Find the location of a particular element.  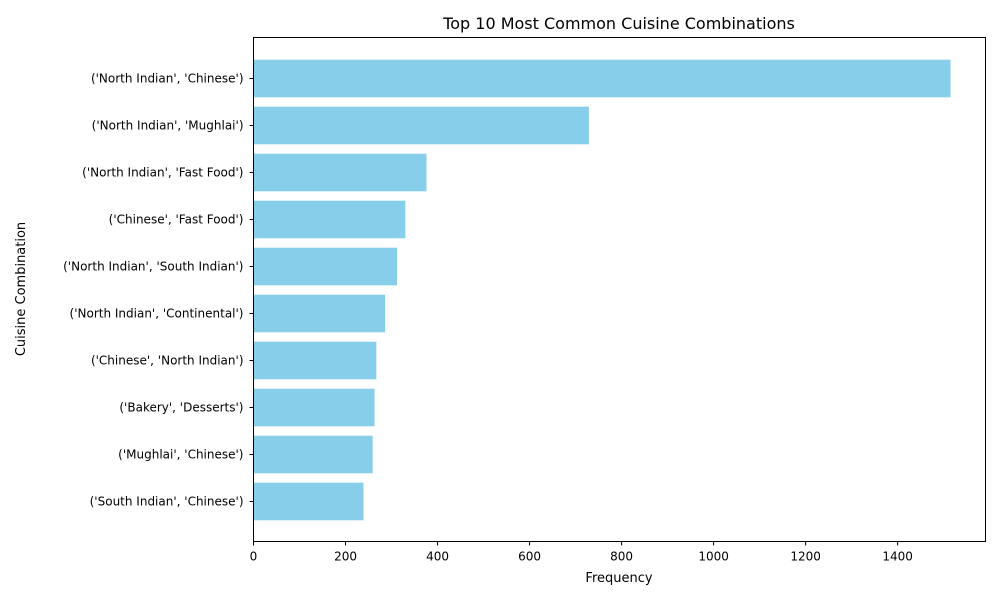

x-tick-label: 400 is located at coordinates (437, 557).